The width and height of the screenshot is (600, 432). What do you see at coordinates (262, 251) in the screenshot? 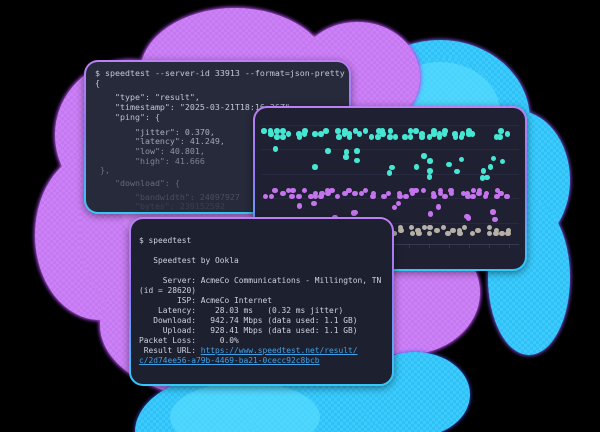
I see `terminal-line` at bounding box center [262, 251].